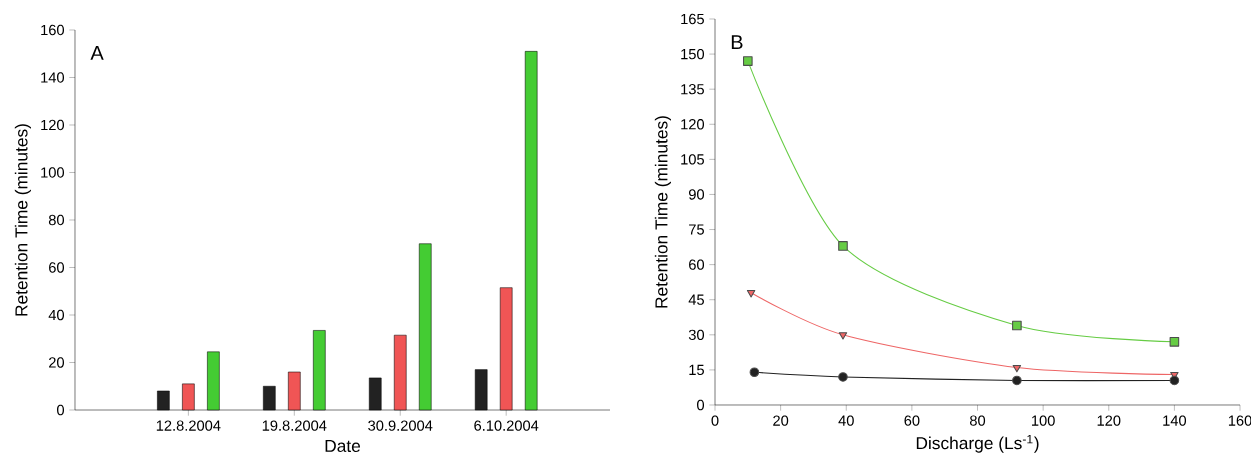 This screenshot has height=467, width=1251. What do you see at coordinates (400, 425) in the screenshot?
I see `x-tick-label: 30.9.2004` at bounding box center [400, 425].